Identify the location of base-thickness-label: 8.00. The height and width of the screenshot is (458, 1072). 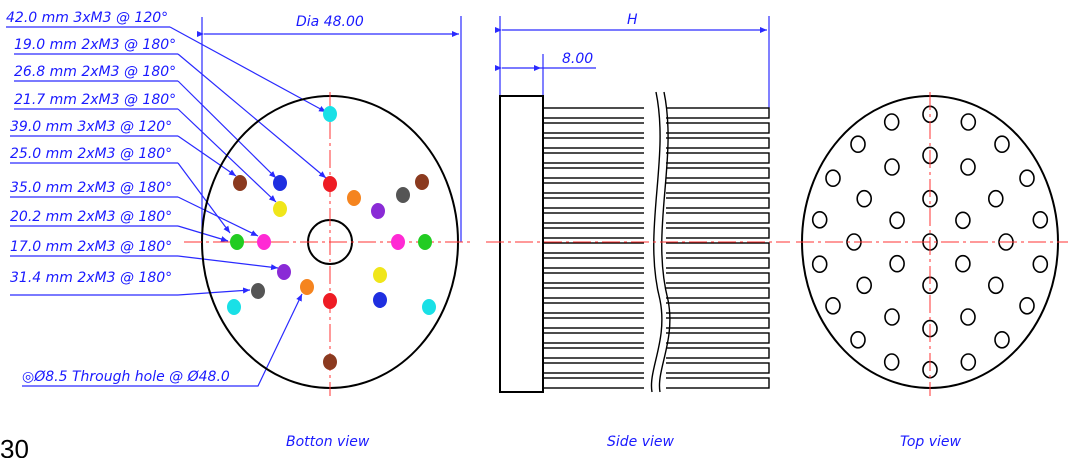
(577, 59).